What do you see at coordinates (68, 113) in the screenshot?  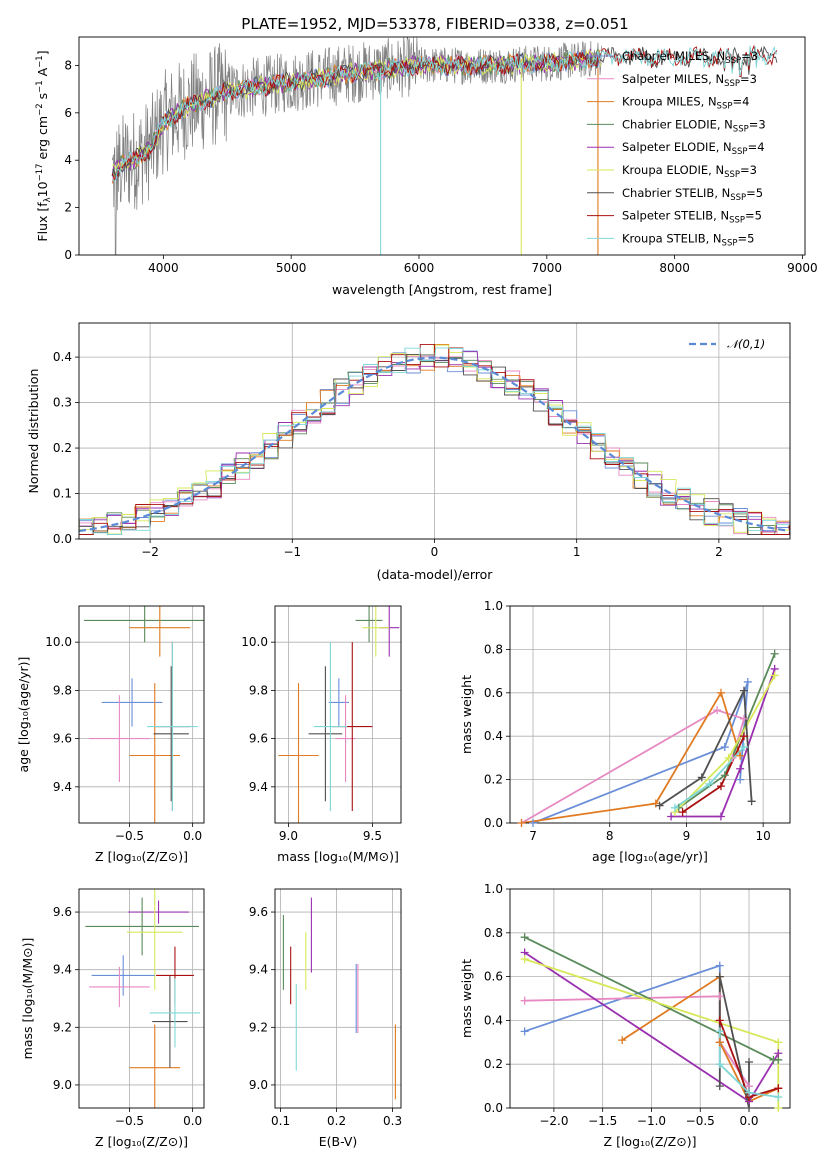 I see `y-tick-label: 6` at bounding box center [68, 113].